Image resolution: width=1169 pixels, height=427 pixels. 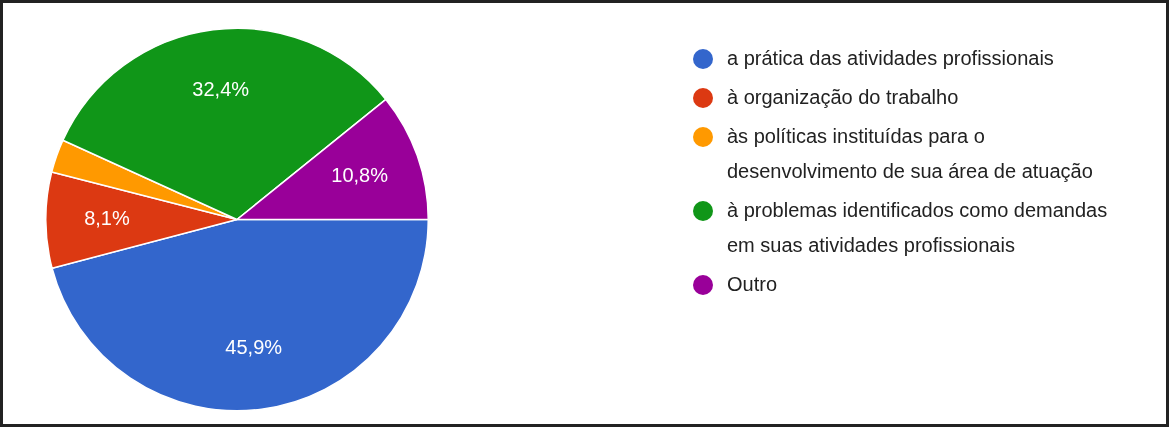 I want to click on data-label: 32,4%, so click(x=221, y=88).